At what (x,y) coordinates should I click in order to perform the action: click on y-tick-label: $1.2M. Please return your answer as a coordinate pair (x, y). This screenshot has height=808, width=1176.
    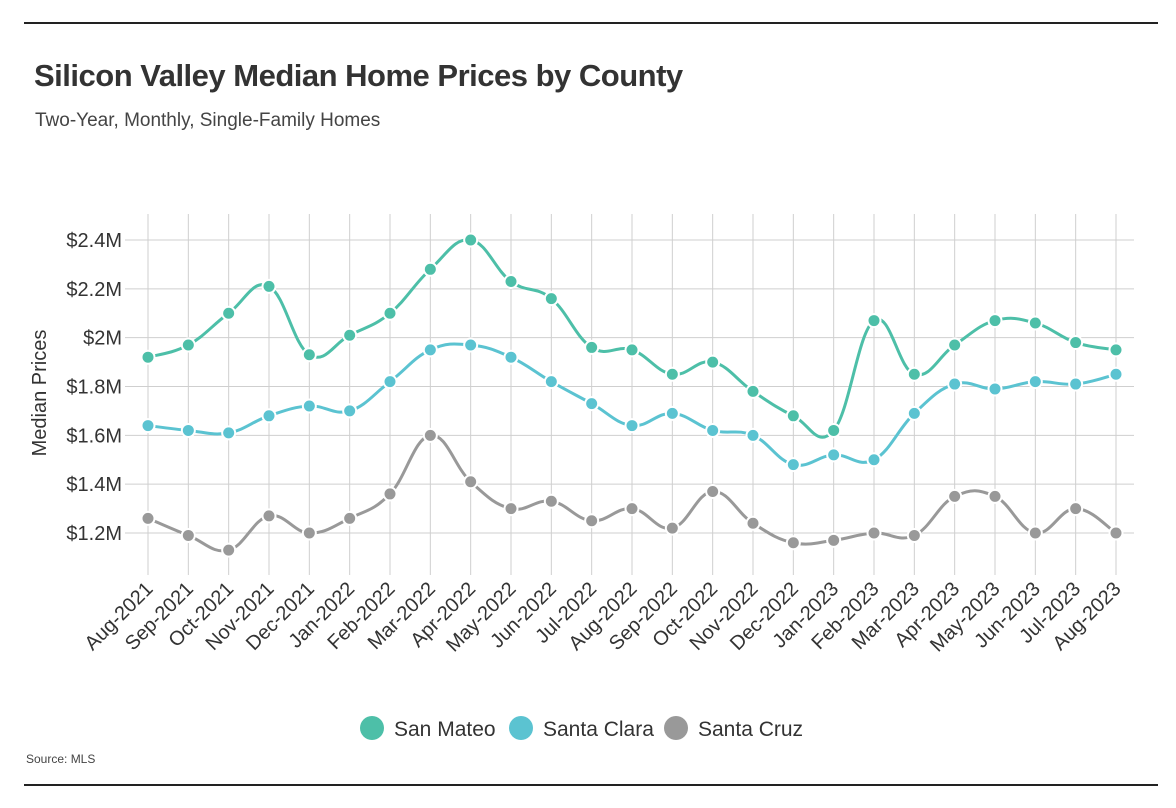
    Looking at the image, I should click on (94, 534).